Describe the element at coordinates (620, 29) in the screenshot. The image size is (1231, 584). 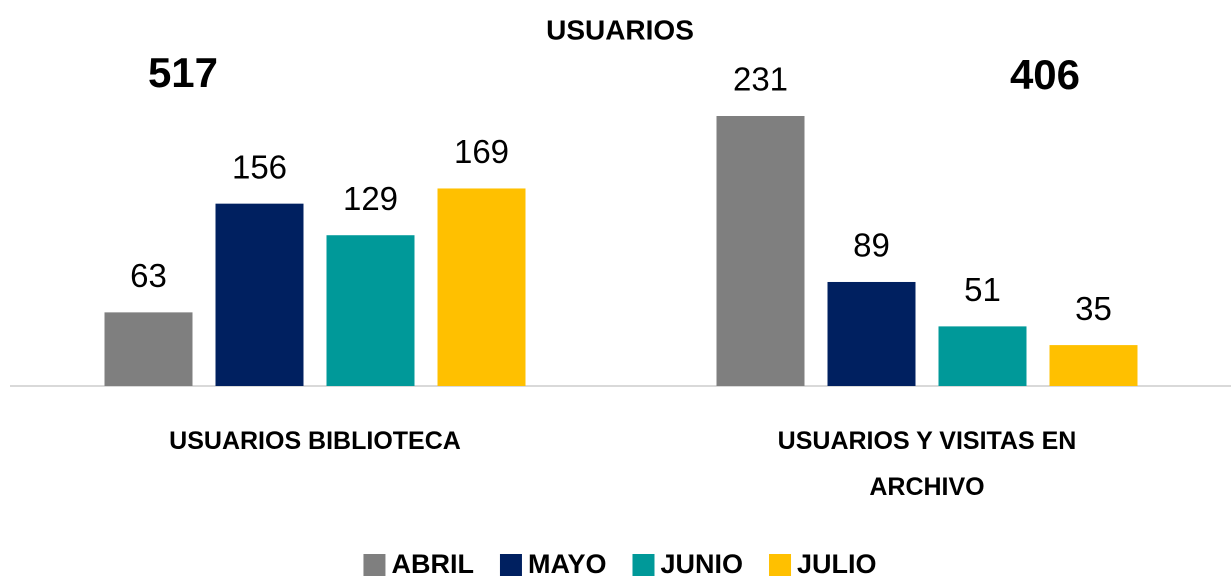
I see `chart-title: USUARIOS` at that location.